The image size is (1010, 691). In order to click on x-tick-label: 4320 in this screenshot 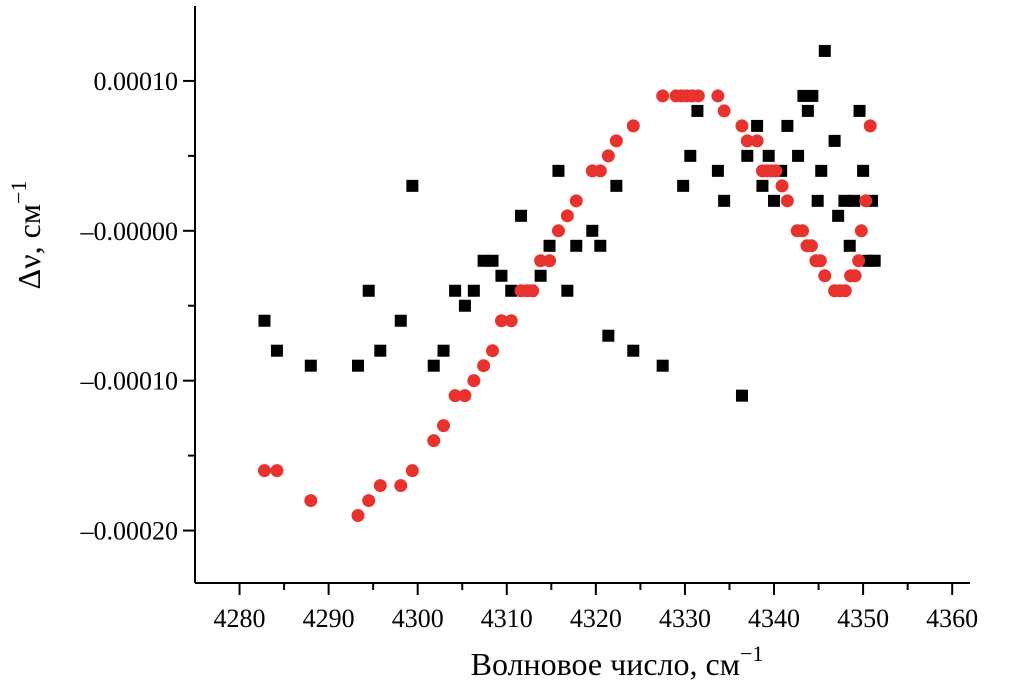, I will do `click(596, 618)`.